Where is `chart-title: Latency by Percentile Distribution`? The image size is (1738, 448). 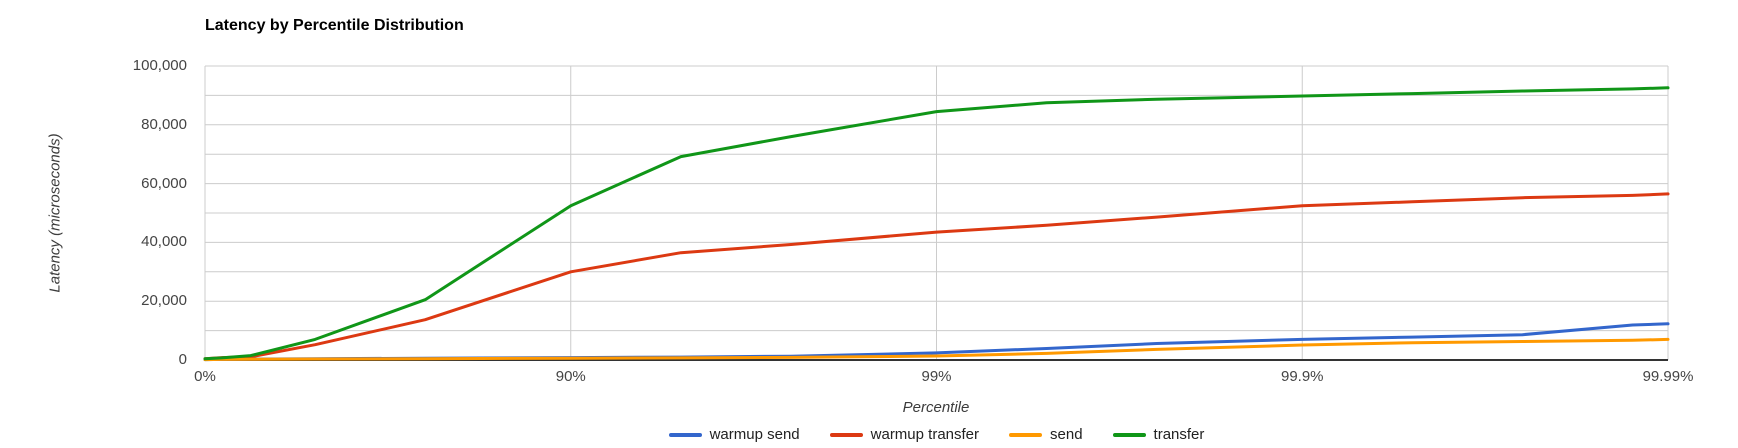
chart-title: Latency by Percentile Distribution is located at coordinates (334, 25).